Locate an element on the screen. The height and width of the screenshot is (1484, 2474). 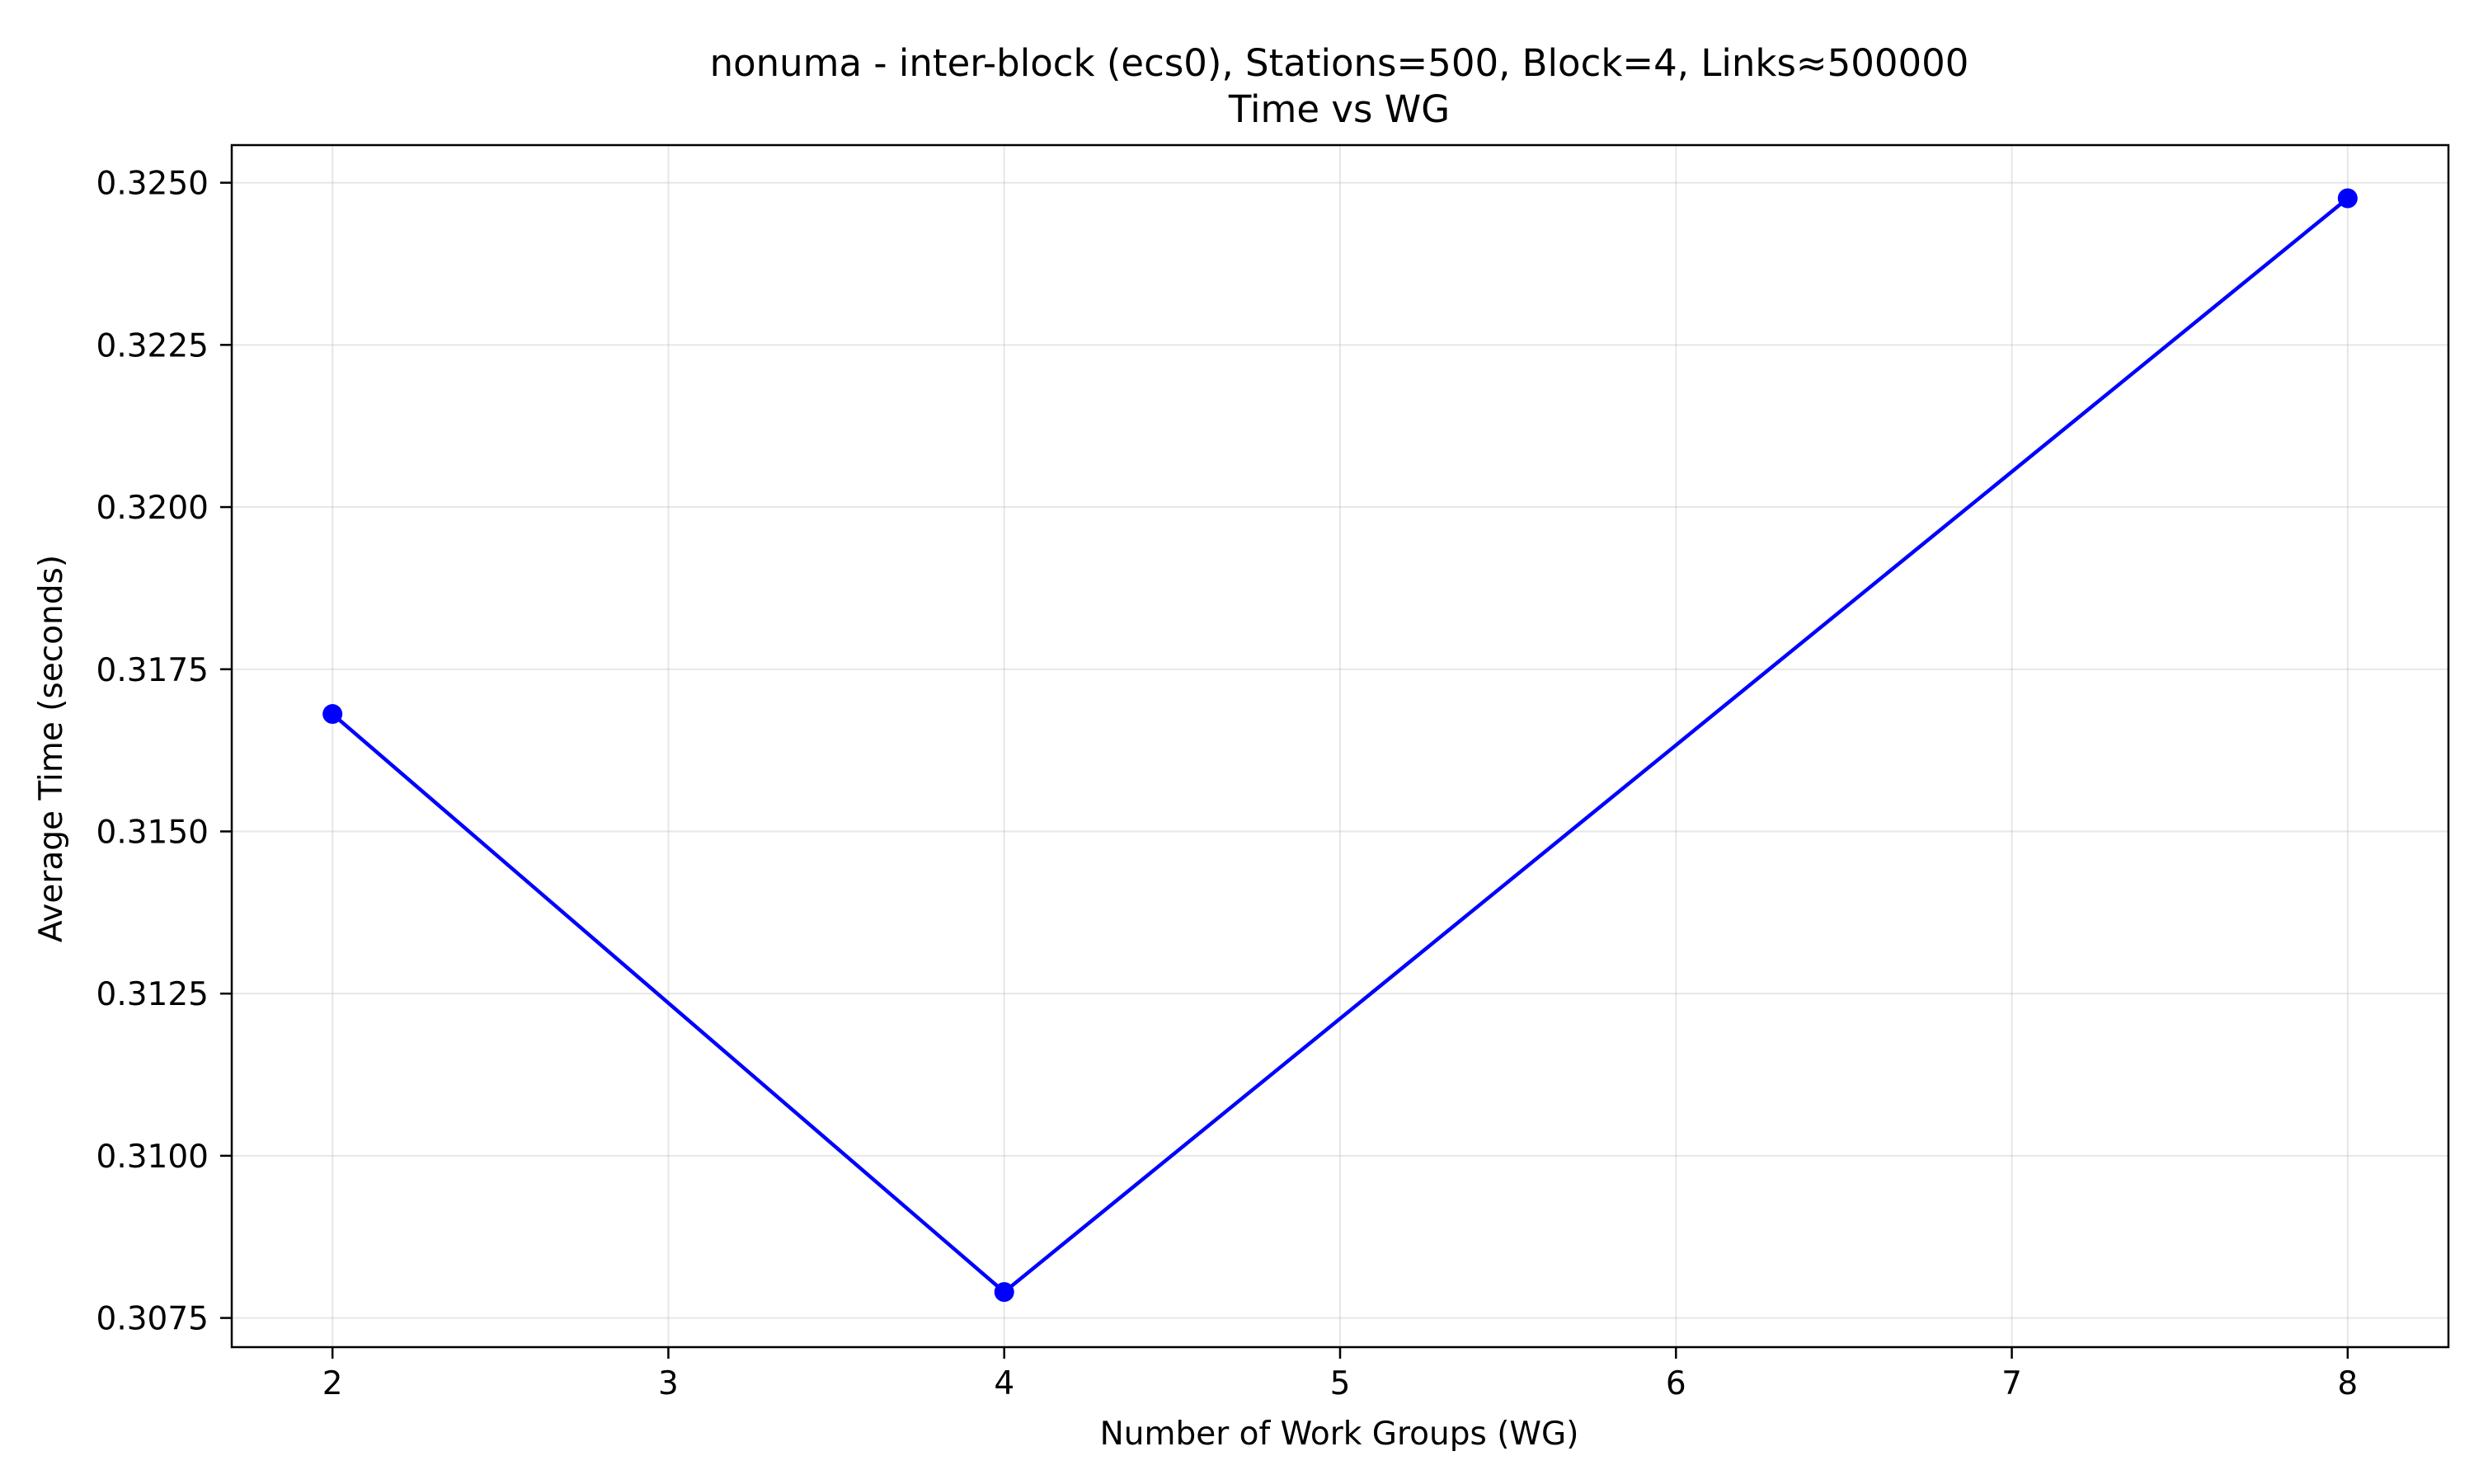
x-axis-ticks: 2 3 4 5 6 7 8 is located at coordinates (1340, 1374).